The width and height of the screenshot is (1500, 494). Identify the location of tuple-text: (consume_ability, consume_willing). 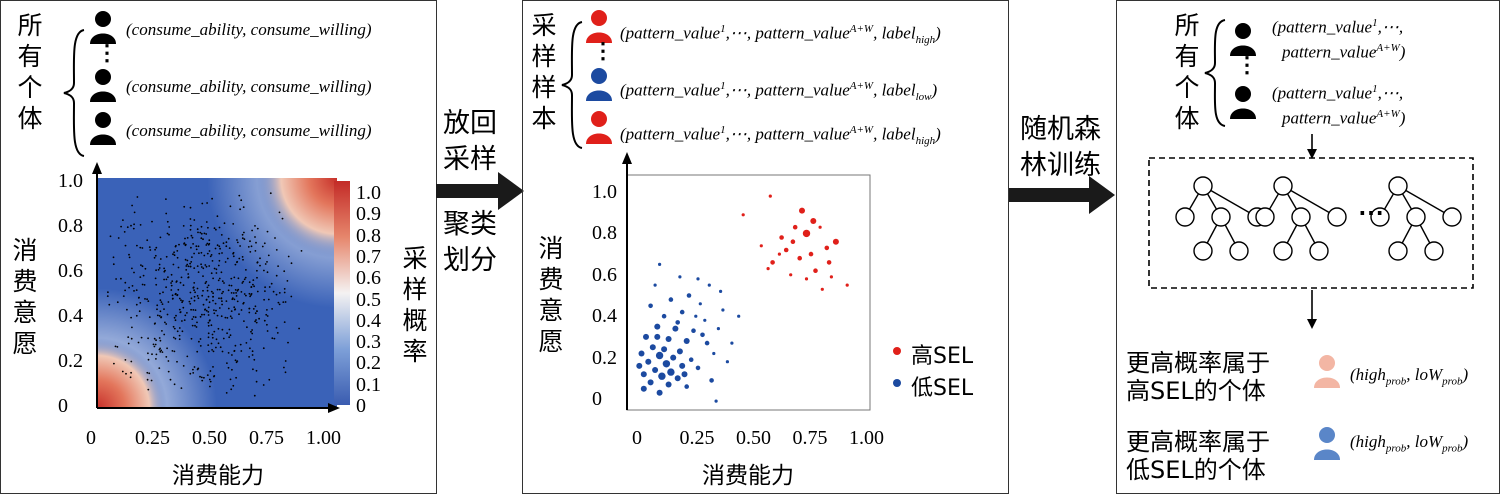
(249, 130).